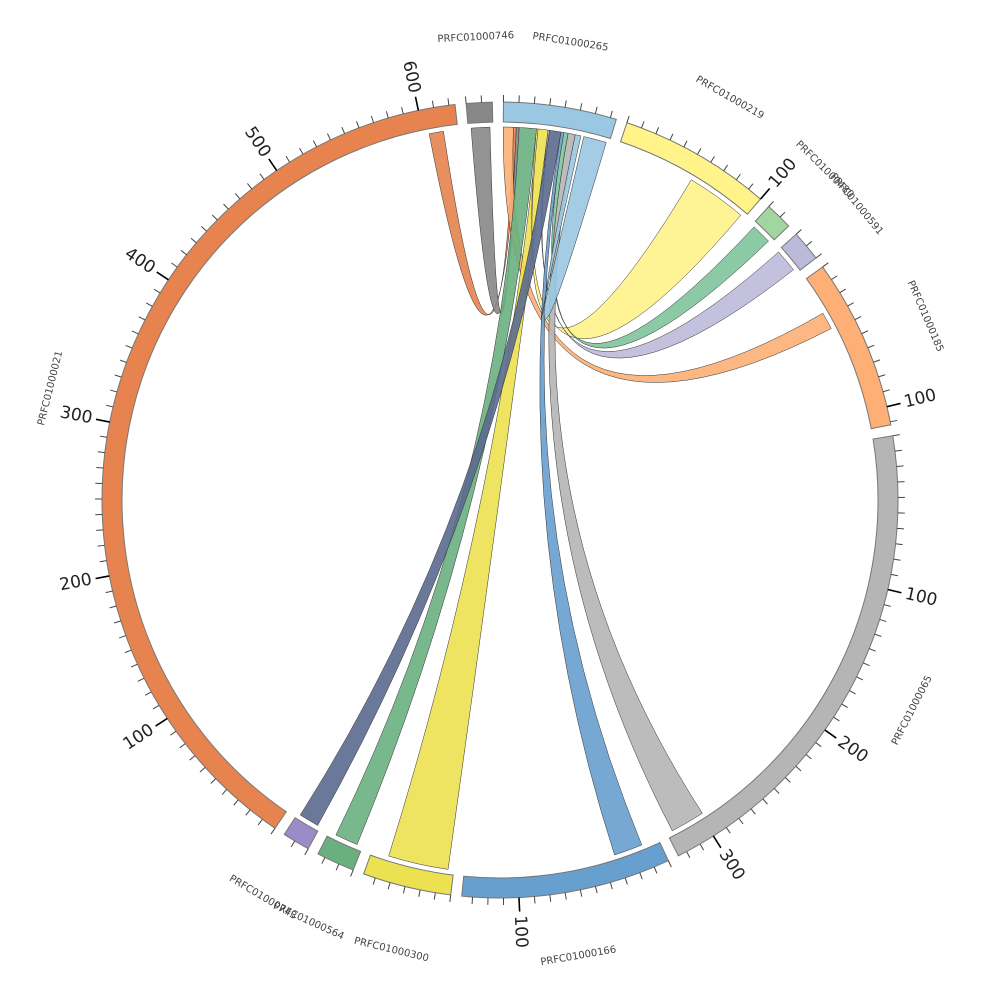 Image resolution: width=1000 pixels, height=1000 pixels. What do you see at coordinates (479, 112) in the screenshot?
I see `segment-prfc01000746` at bounding box center [479, 112].